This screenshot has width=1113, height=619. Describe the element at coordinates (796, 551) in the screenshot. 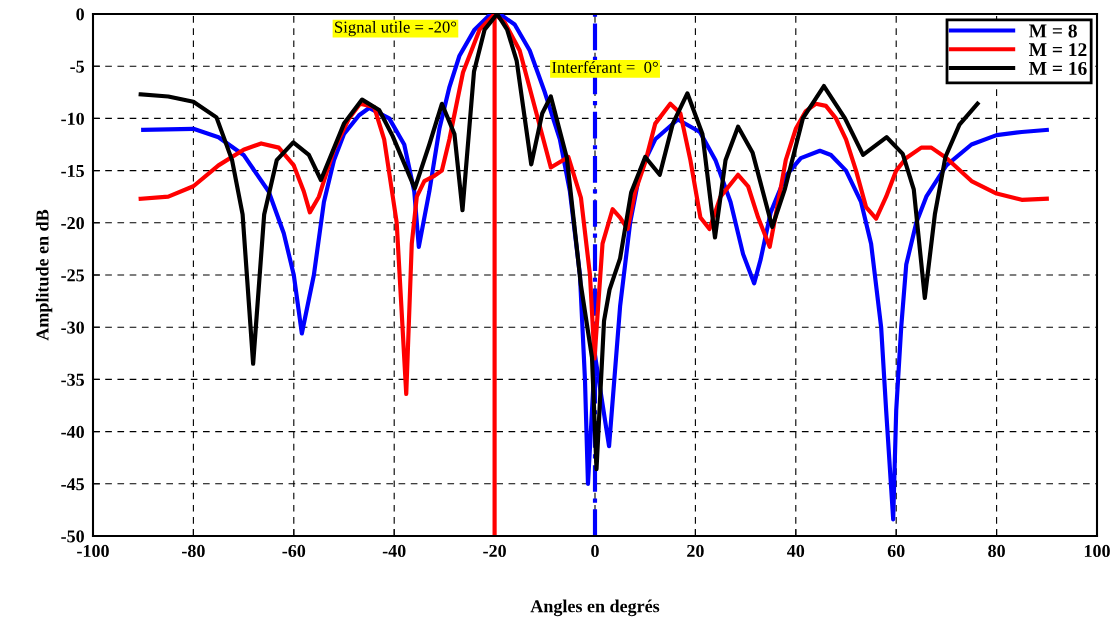

I see `x-tick-label: 40` at that location.